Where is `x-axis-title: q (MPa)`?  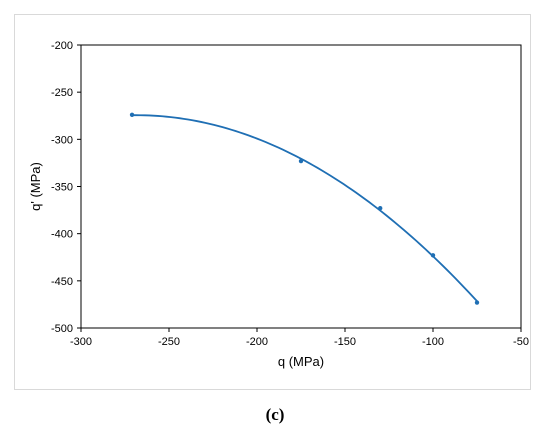
x-axis-title: q (MPa) is located at coordinates (301, 361).